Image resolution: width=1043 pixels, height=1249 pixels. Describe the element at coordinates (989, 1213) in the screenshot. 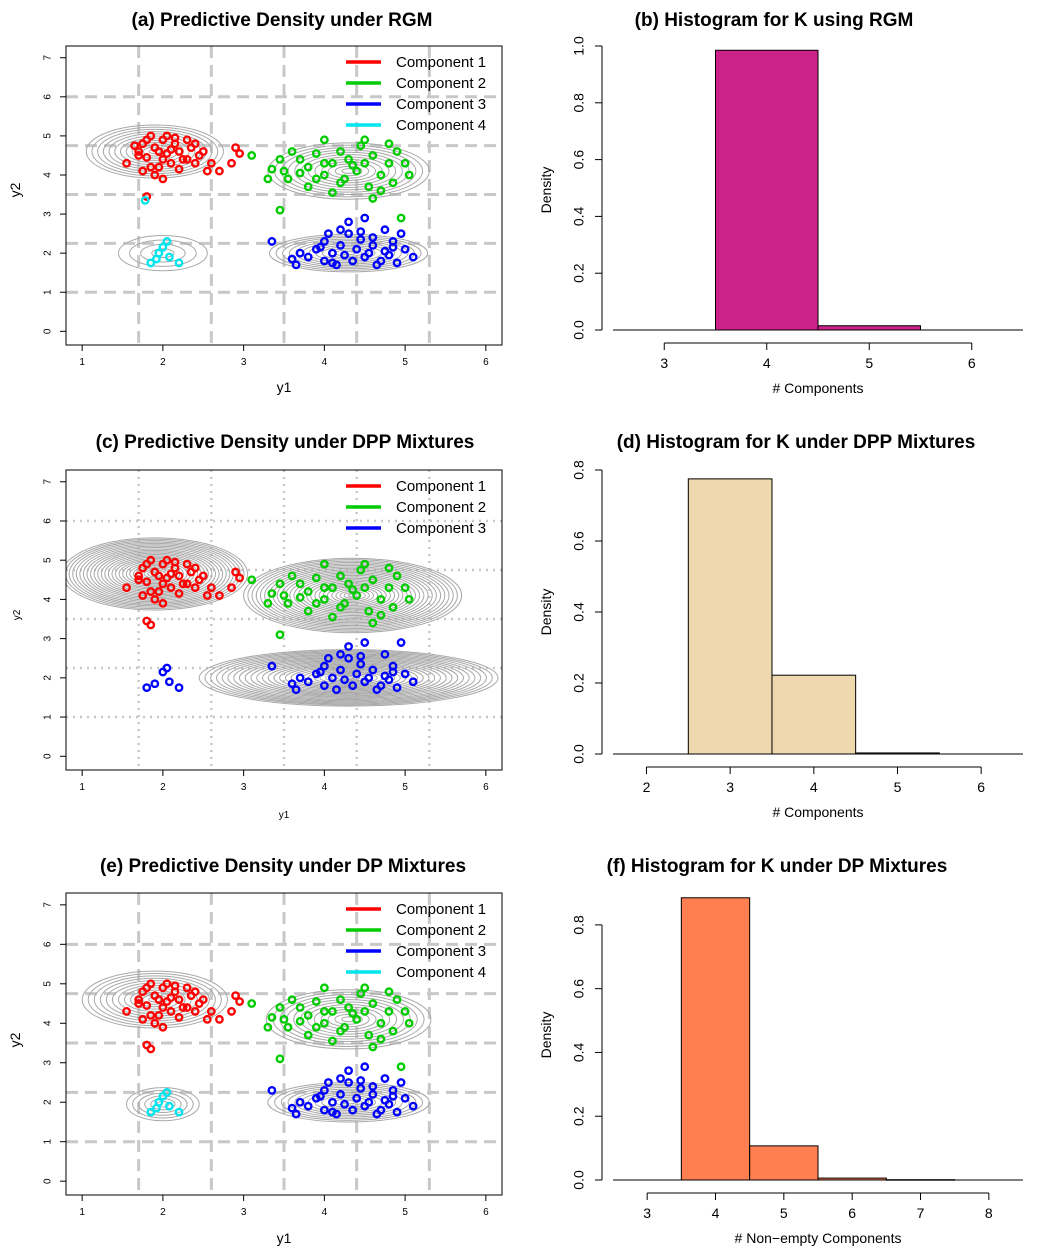

I see `x-tick-label: 8` at that location.